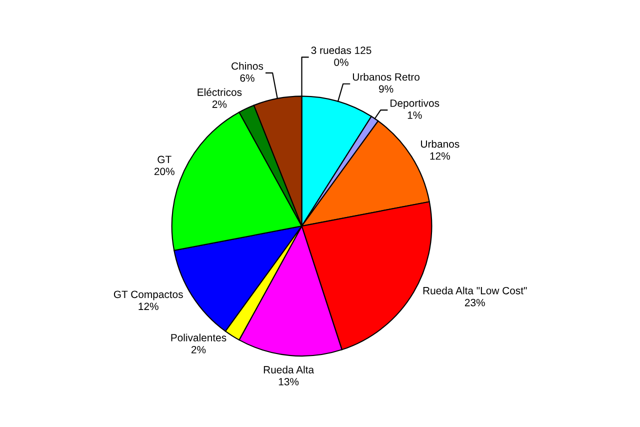  Describe the element at coordinates (165, 160) in the screenshot. I see `slice-label: GT` at that location.